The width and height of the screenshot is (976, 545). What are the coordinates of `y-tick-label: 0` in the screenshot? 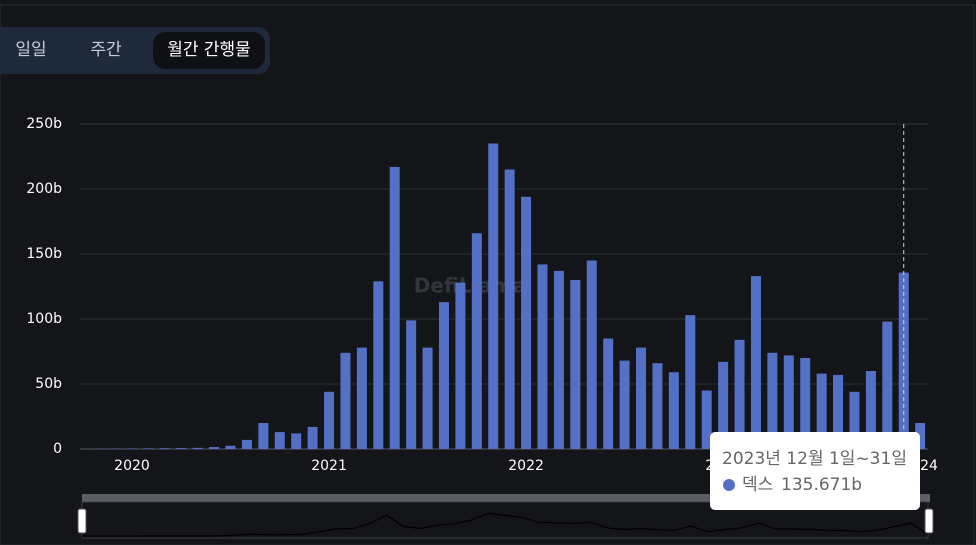 It's located at (57, 449).